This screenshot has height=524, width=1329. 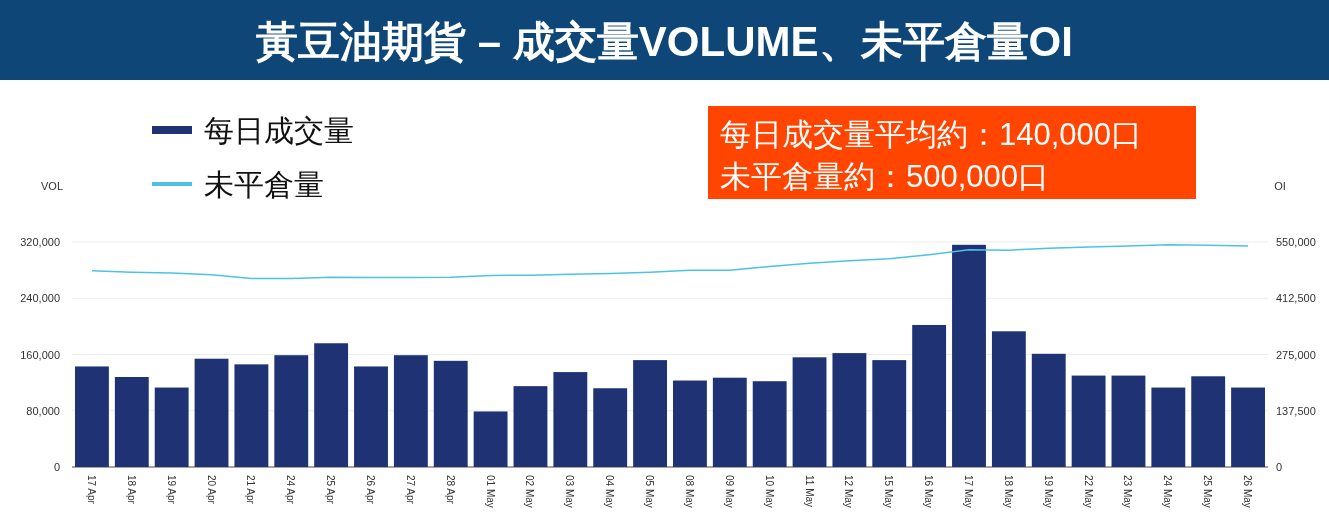 I want to click on text: 未平倉量約：500,000口, so click(x=885, y=176).